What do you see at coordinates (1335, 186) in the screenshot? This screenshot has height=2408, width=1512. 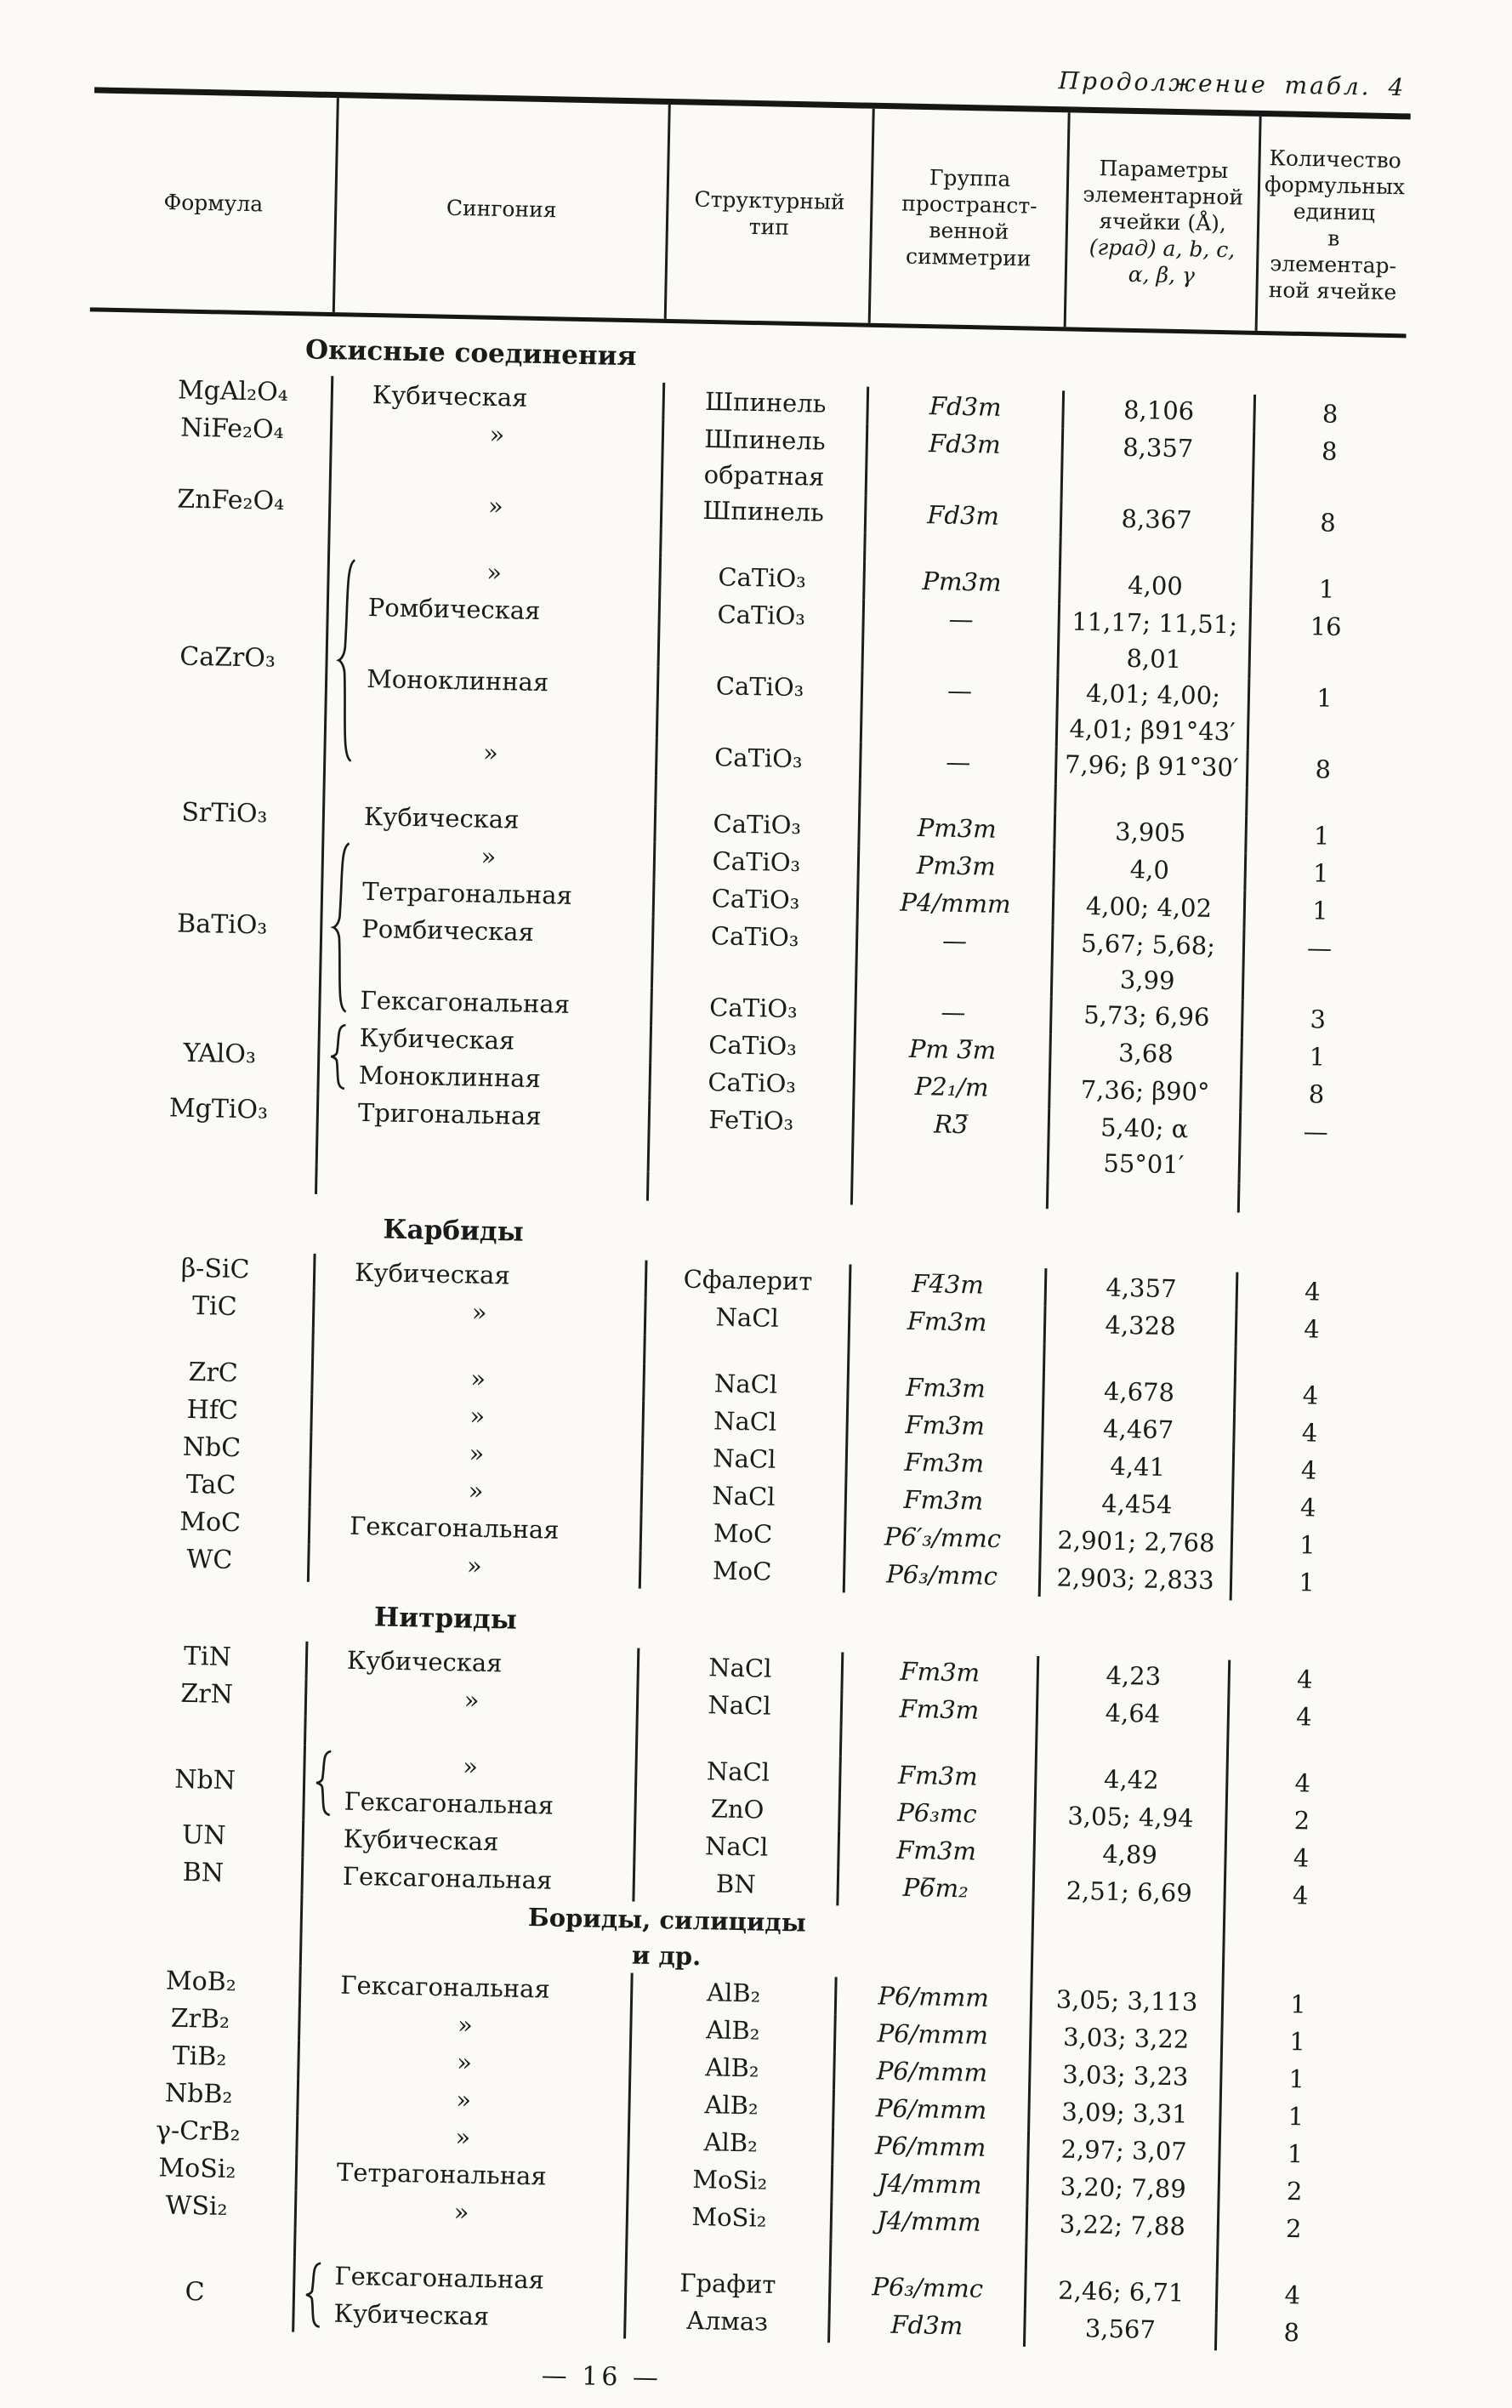 I see `header-text: формульных` at bounding box center [1335, 186].